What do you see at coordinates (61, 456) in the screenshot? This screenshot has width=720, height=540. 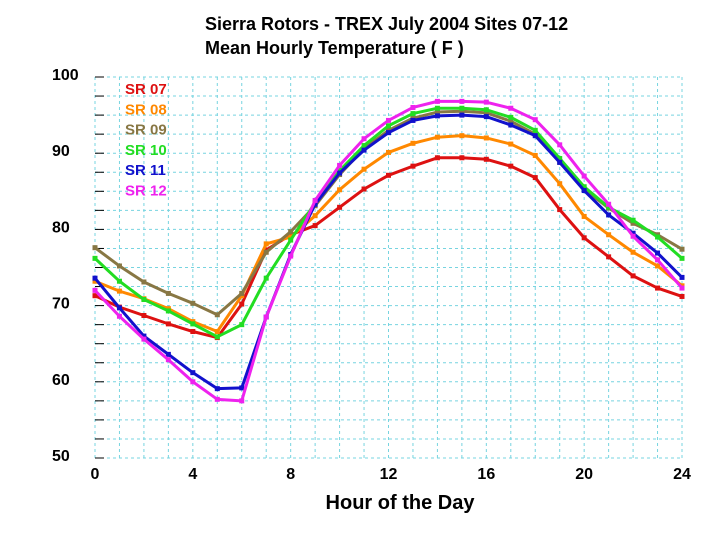 I see `y-tick-label: 50` at bounding box center [61, 456].